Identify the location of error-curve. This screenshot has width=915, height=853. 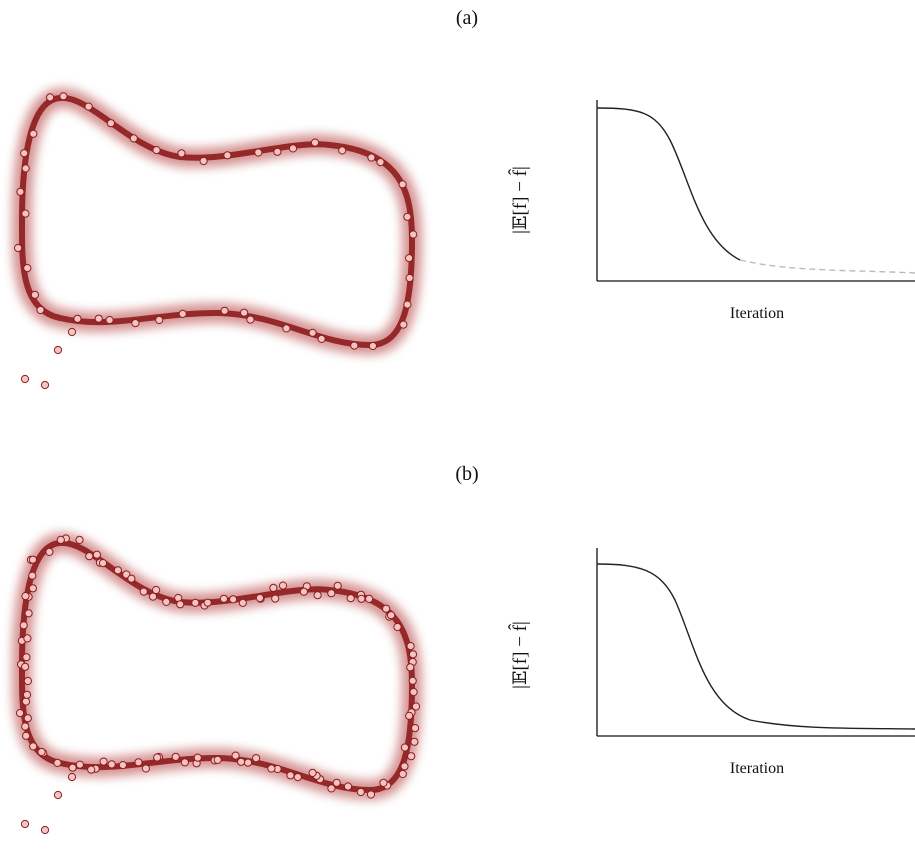
(668, 184).